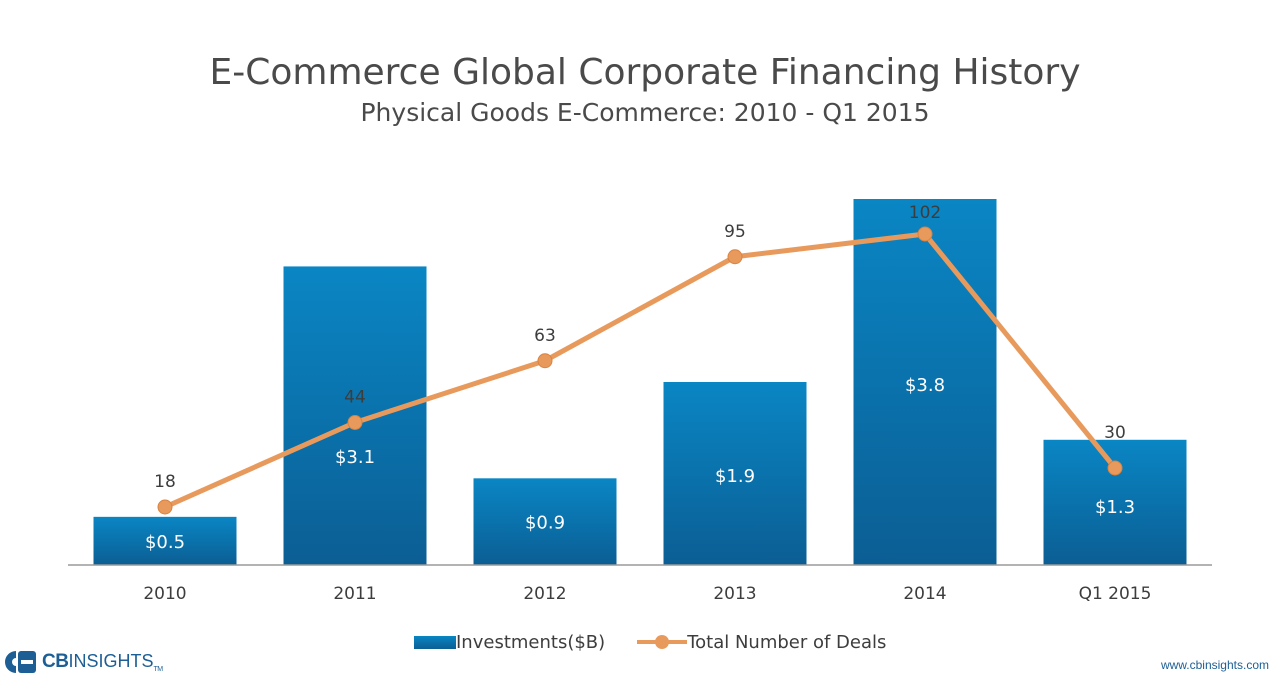  Describe the element at coordinates (21, 662) in the screenshot. I see `cb-logo-icon` at that location.